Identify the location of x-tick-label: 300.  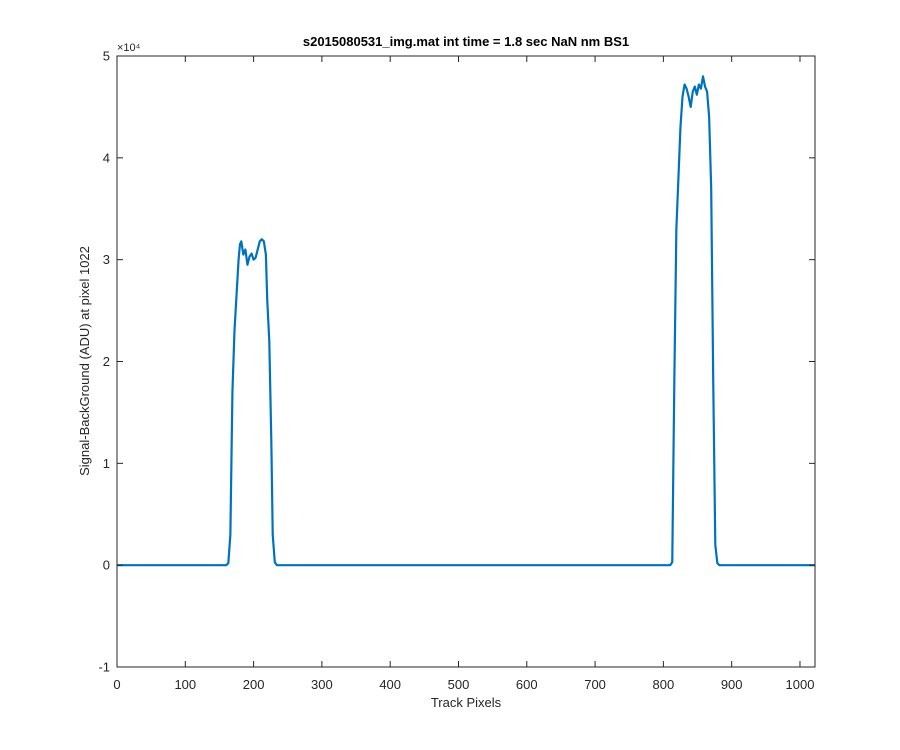
(322, 684).